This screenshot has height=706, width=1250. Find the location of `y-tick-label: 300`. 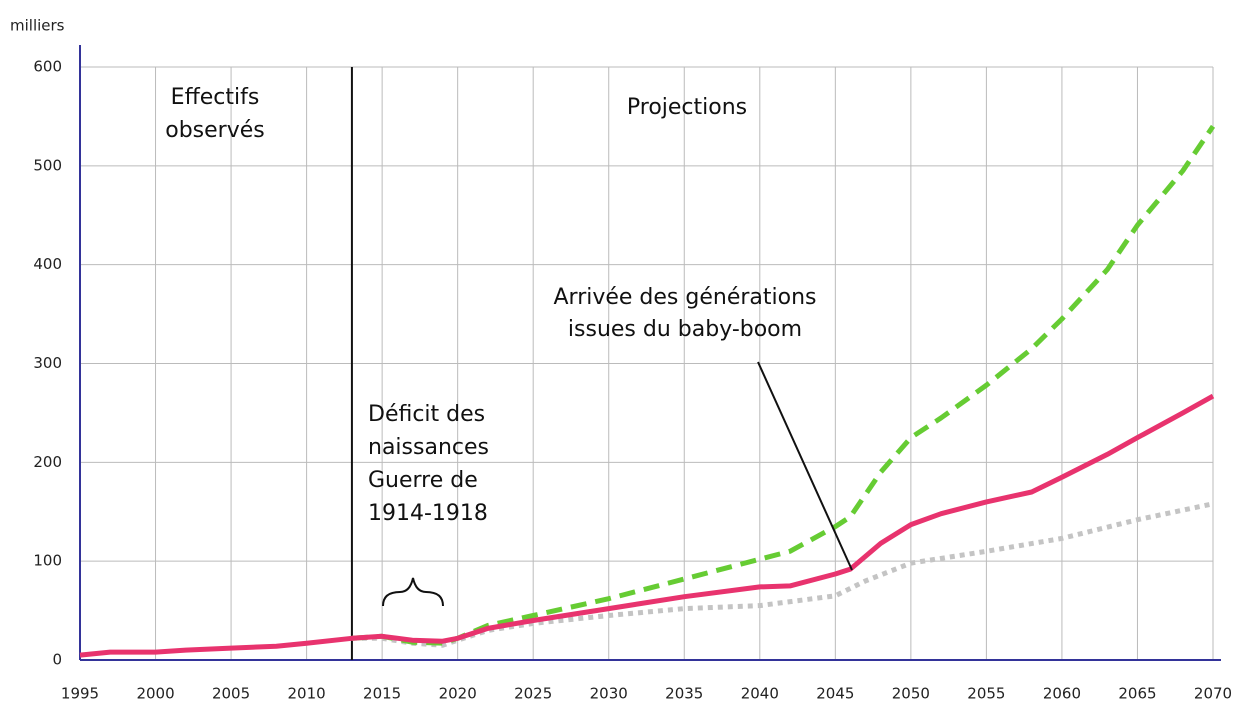

y-tick-label: 300 is located at coordinates (47, 363).